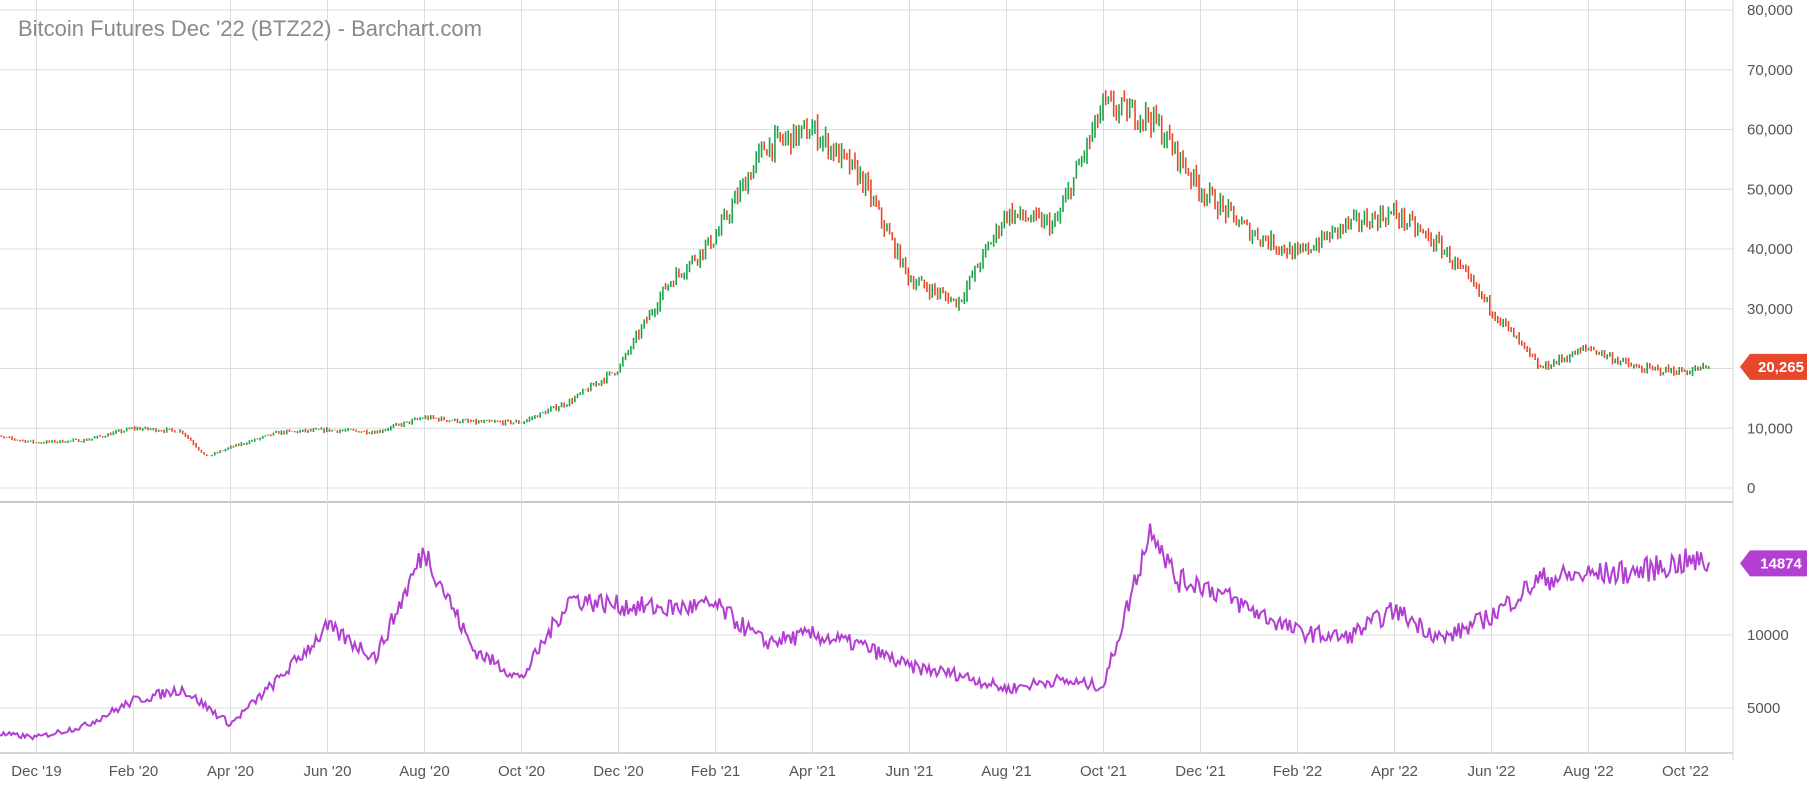 This screenshot has width=1807, height=787. I want to click on price-tick-label: 40,000, so click(1770, 249).